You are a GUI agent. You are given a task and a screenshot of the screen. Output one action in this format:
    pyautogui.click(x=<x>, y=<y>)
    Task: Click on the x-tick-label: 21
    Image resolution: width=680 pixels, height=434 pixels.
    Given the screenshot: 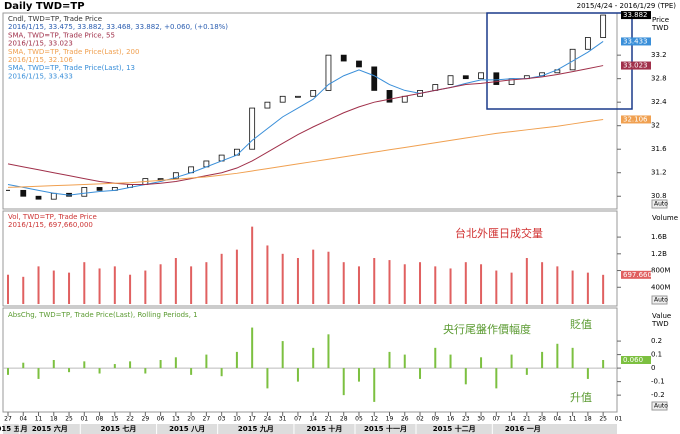 What is the action you would take?
    pyautogui.click(x=329, y=419)
    